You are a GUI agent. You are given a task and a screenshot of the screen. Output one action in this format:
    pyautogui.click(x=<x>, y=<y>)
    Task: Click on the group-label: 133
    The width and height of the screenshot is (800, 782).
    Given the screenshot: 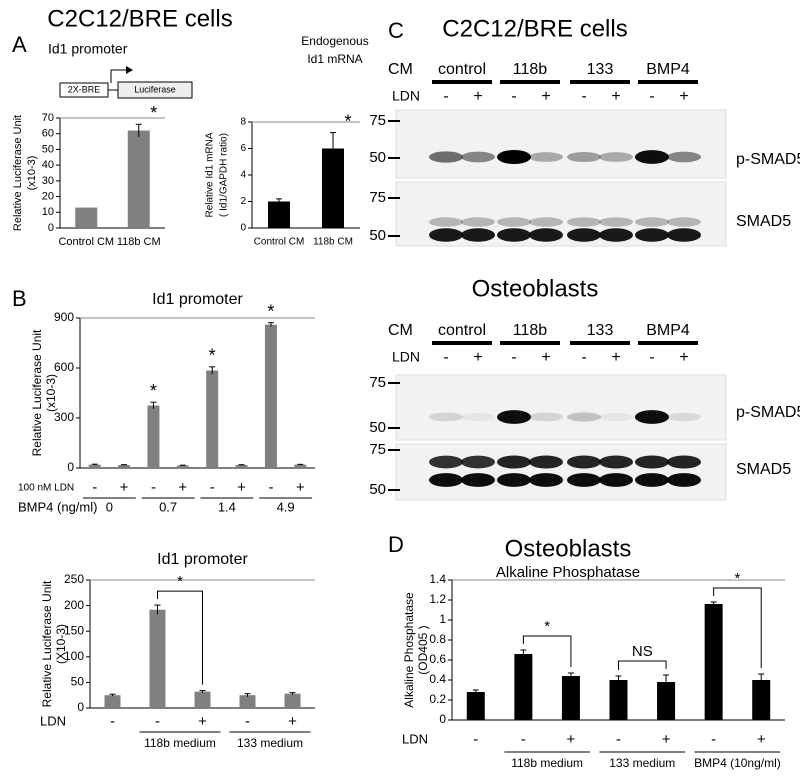 What is the action you would take?
    pyautogui.click(x=600, y=330)
    